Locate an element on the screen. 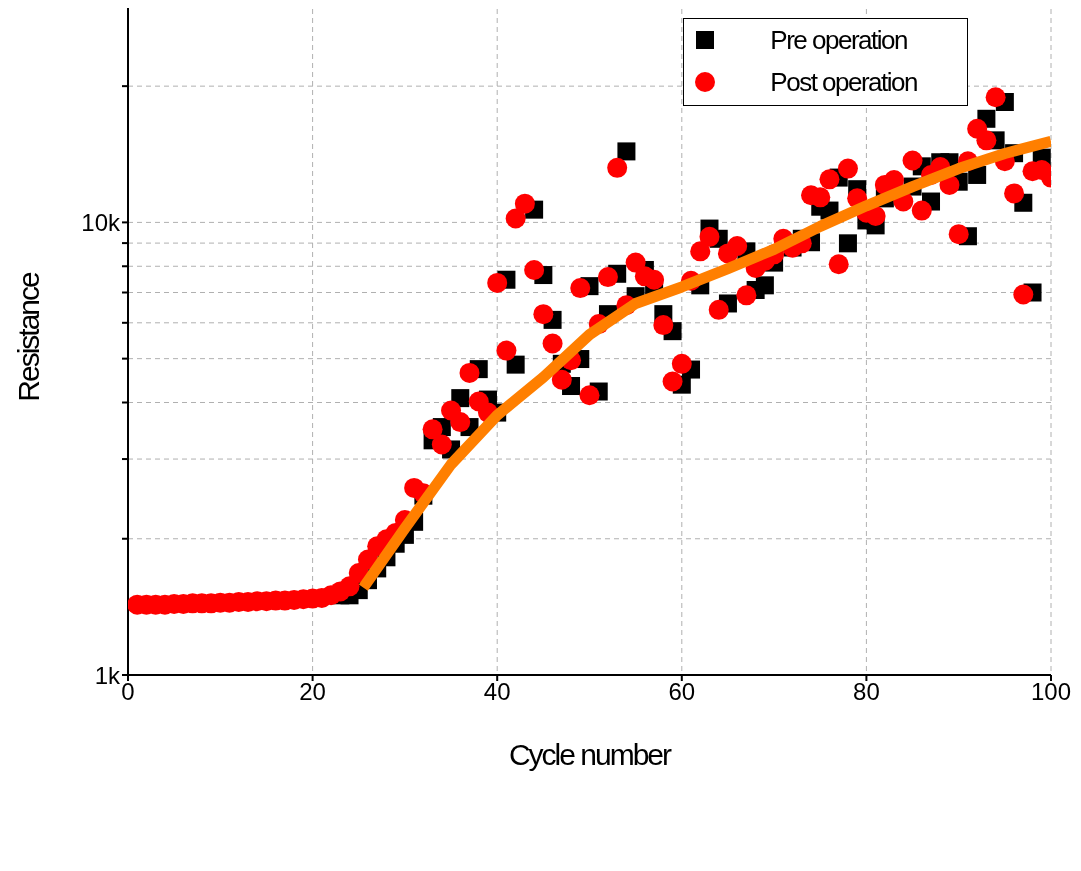 Image resolution: width=1081 pixels, height=871 pixels. x-tick-label: 100 is located at coordinates (1051, 692).